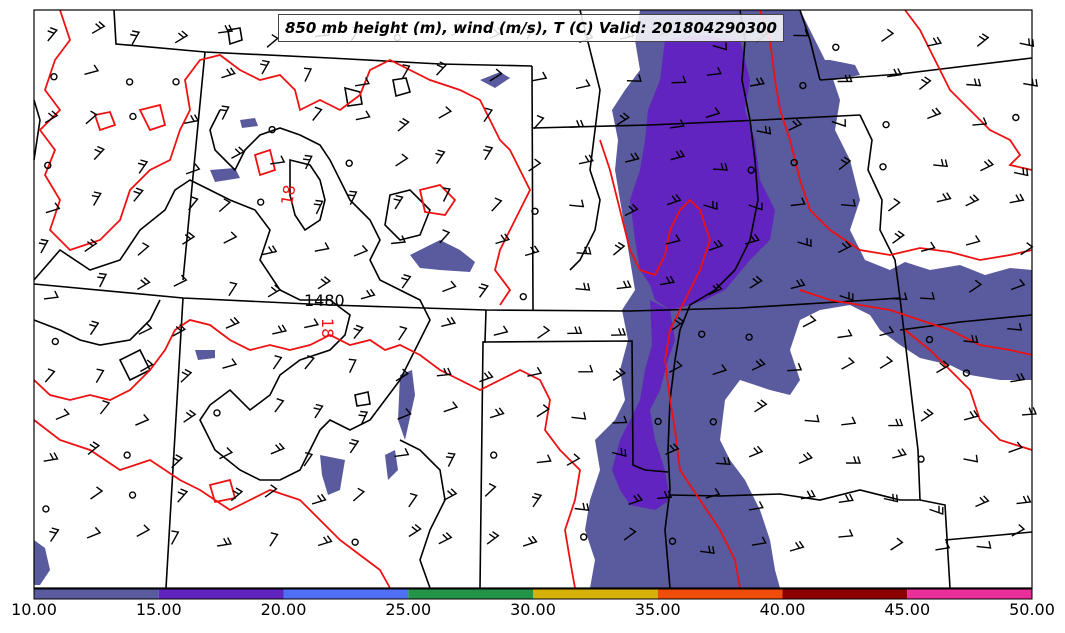 The width and height of the screenshot is (1065, 633). Describe the element at coordinates (324, 300) in the screenshot. I see `height-contour-label: 1480` at that location.